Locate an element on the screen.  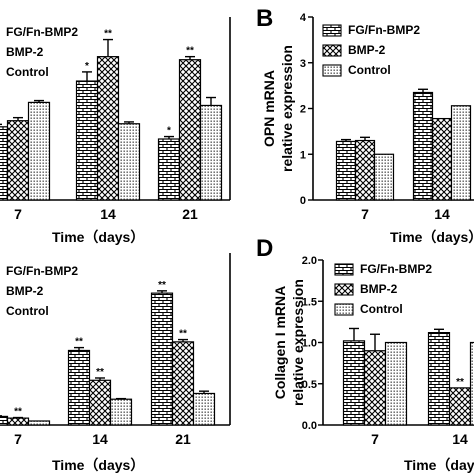
y-tick-label: 3 is located at coordinates (303, 64).